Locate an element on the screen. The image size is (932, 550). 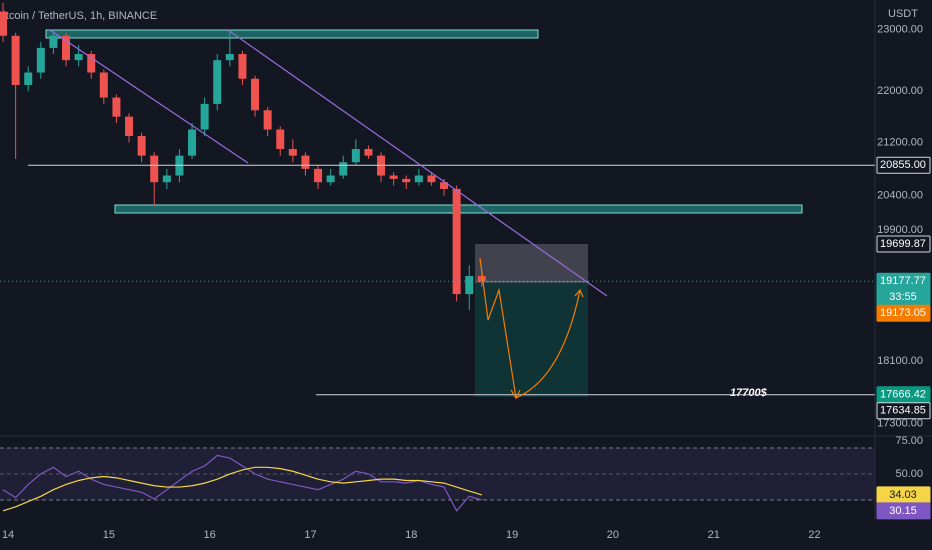
price-label: 20855.00 is located at coordinates (903, 165).